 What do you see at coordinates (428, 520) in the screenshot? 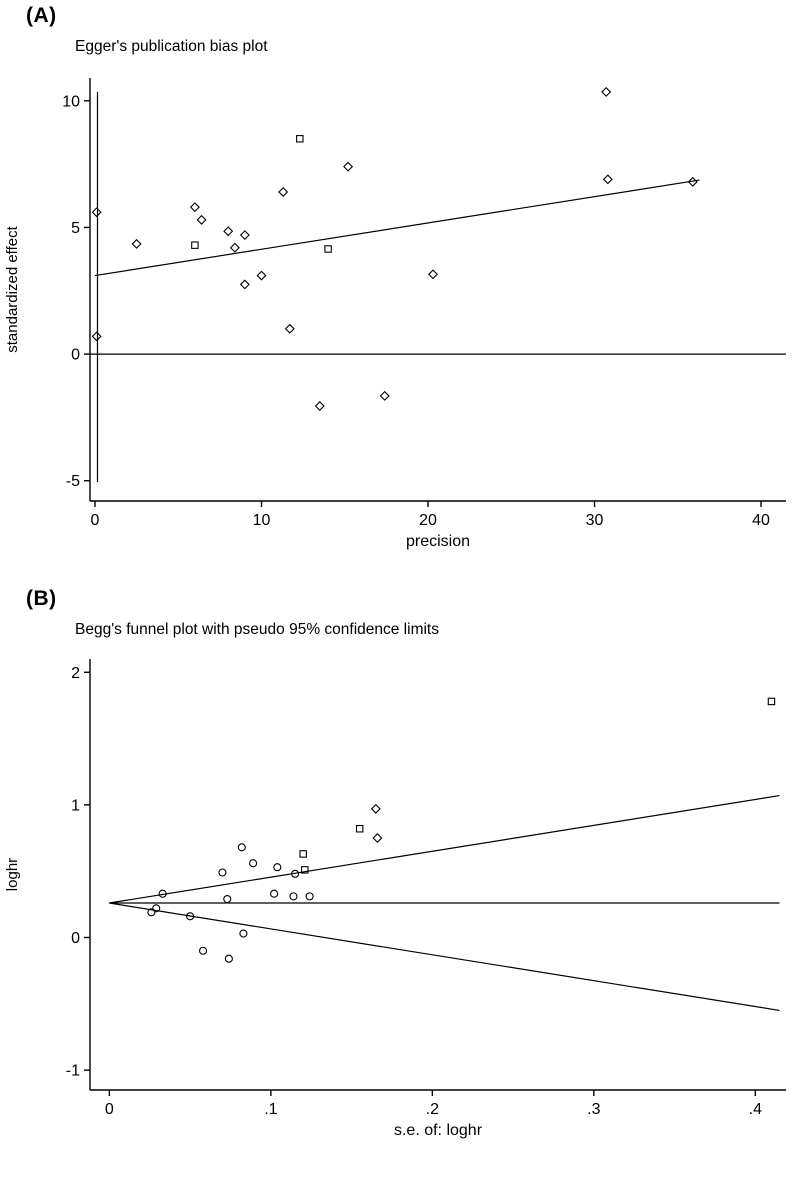
I see `x-tick-label: 20` at bounding box center [428, 520].